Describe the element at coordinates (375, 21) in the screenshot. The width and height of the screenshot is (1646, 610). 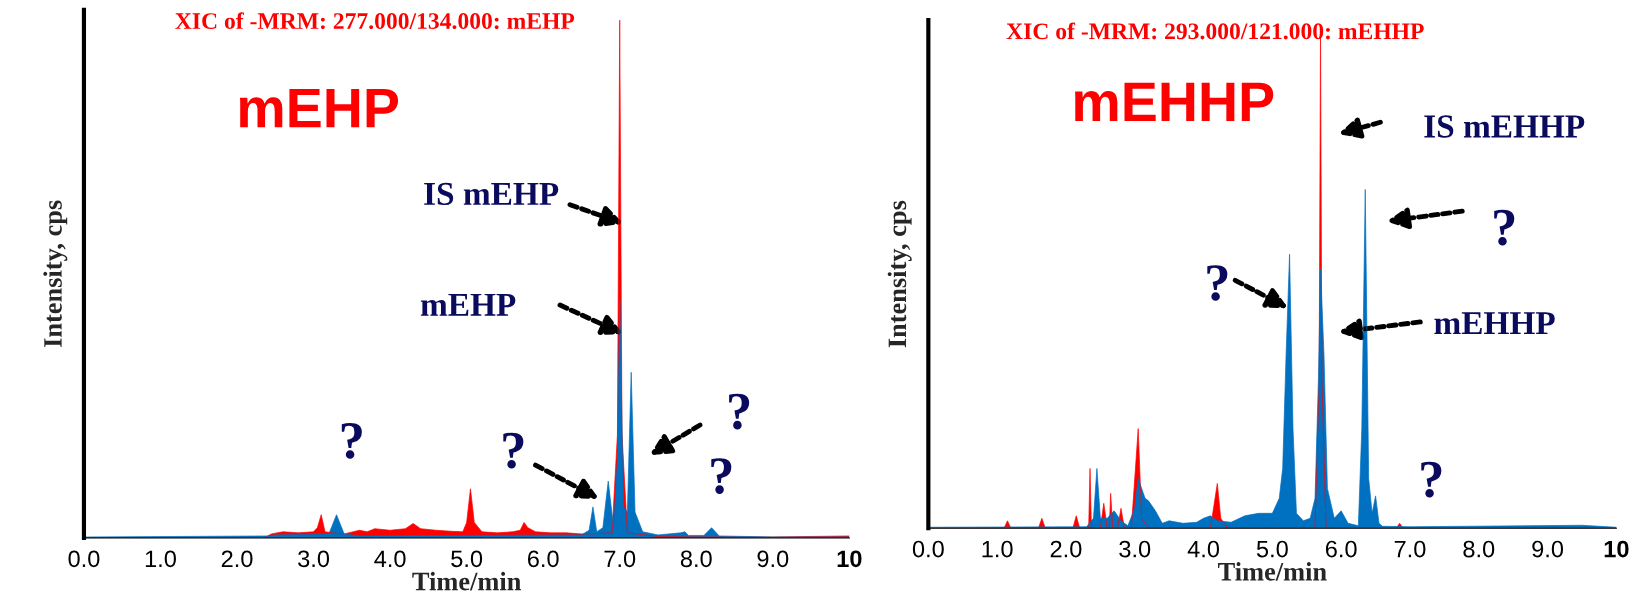
I see `annotation: XIC of -MRM: 277.000/134.000: mEHP` at that location.